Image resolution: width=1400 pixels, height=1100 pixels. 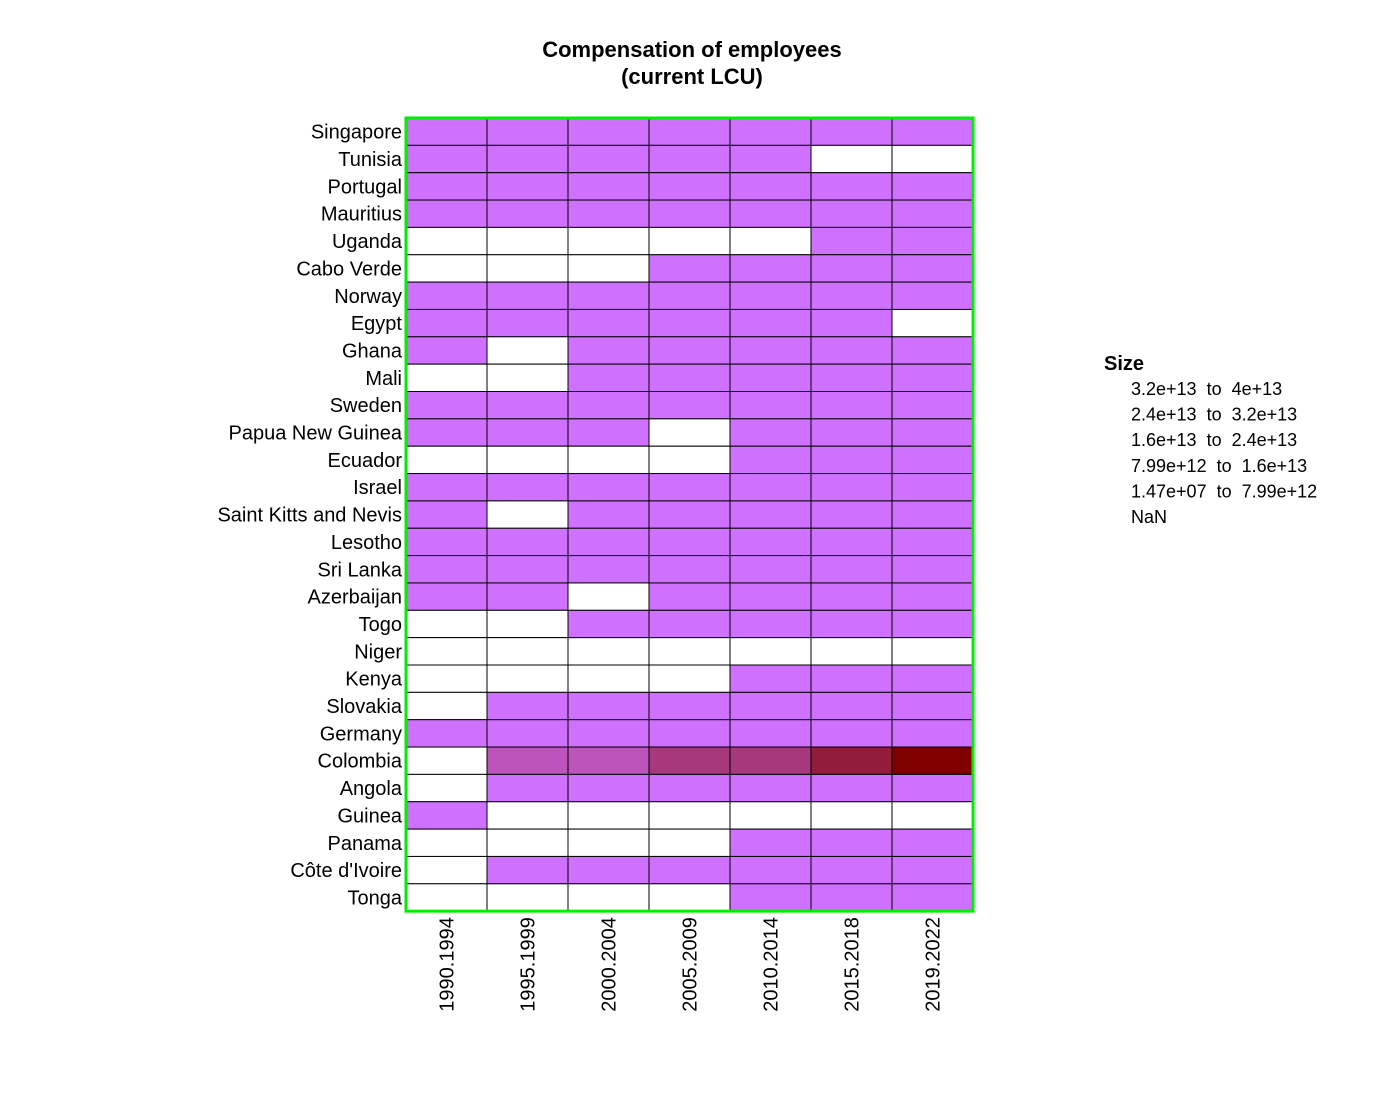 What do you see at coordinates (1206, 389) in the screenshot?
I see `legend-item: 3.2e+13 to 4e+13` at bounding box center [1206, 389].